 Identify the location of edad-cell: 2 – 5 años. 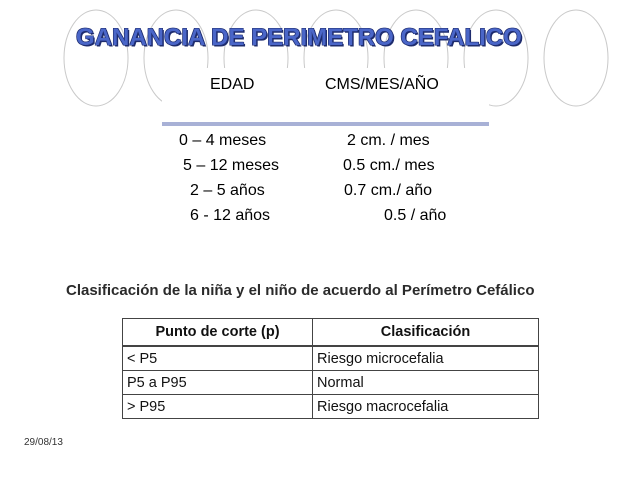
(227, 190).